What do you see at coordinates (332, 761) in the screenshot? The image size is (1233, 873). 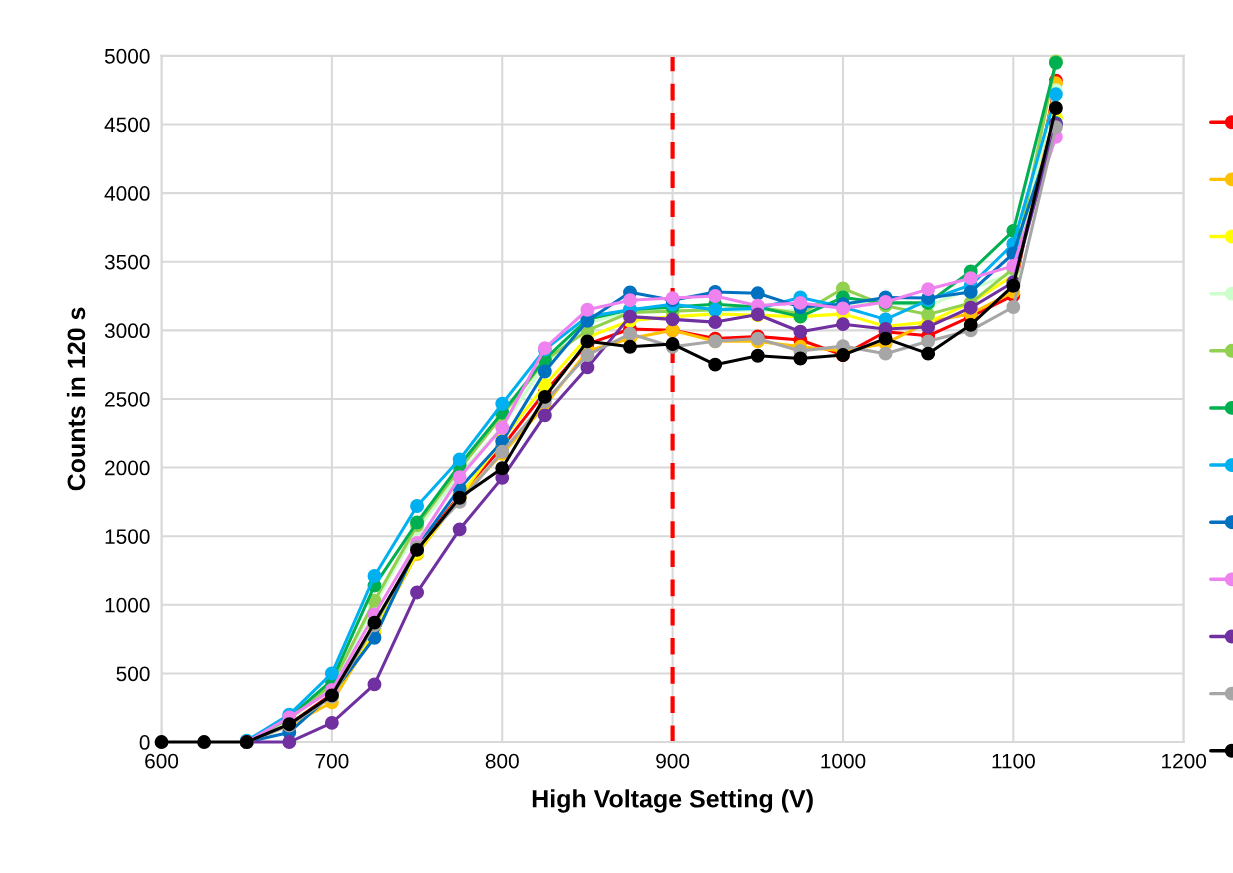 I see `x-tick-label: 700` at bounding box center [332, 761].